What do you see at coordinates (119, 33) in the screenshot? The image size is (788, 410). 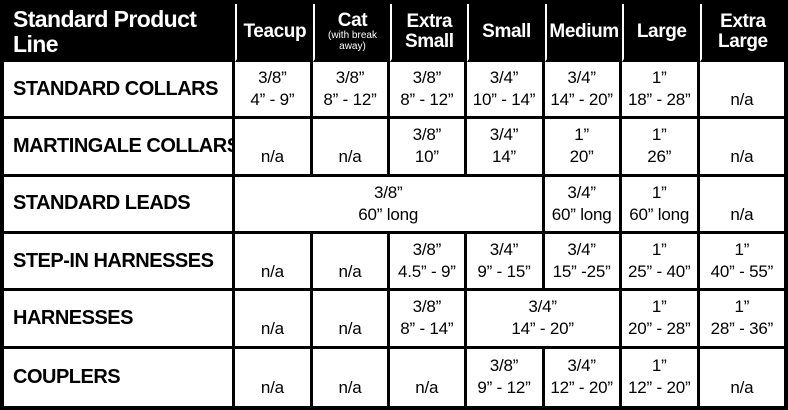 I see `table-title: Standard Product Line` at bounding box center [119, 33].